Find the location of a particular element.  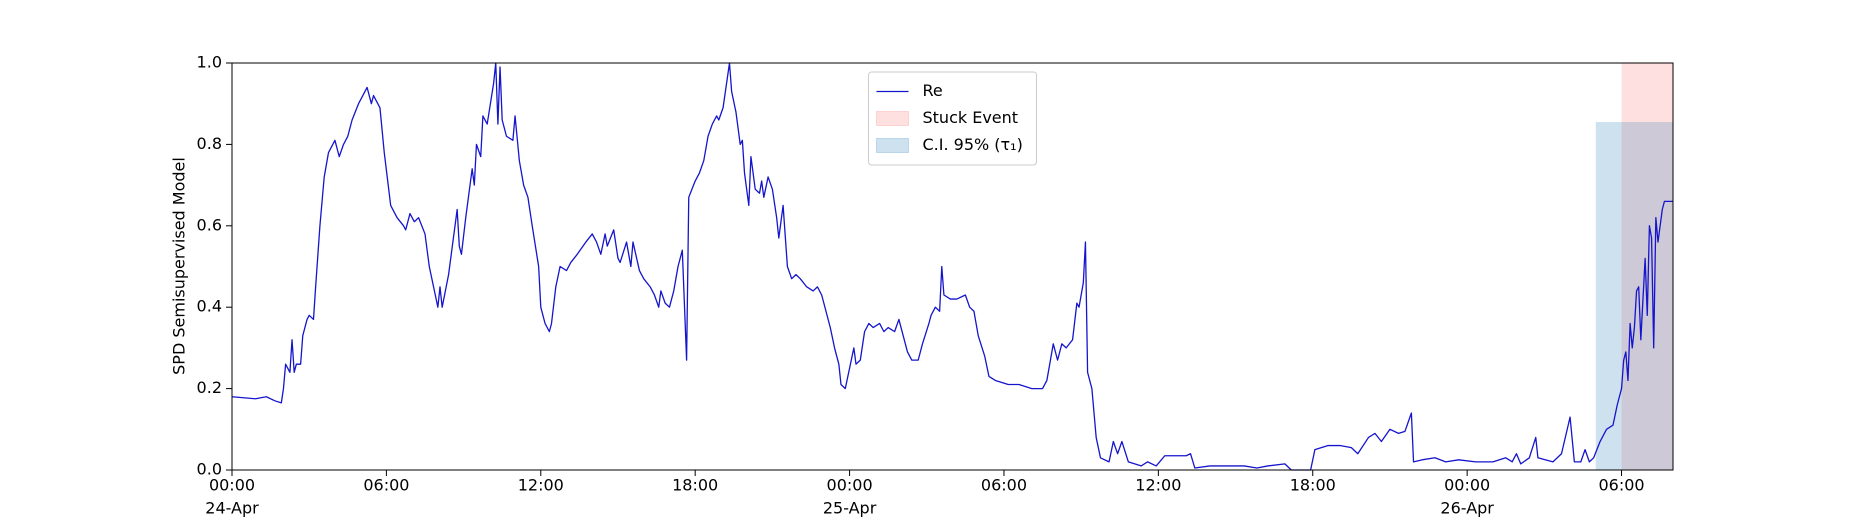

legend-label: Stuck Event is located at coordinates (971, 117).